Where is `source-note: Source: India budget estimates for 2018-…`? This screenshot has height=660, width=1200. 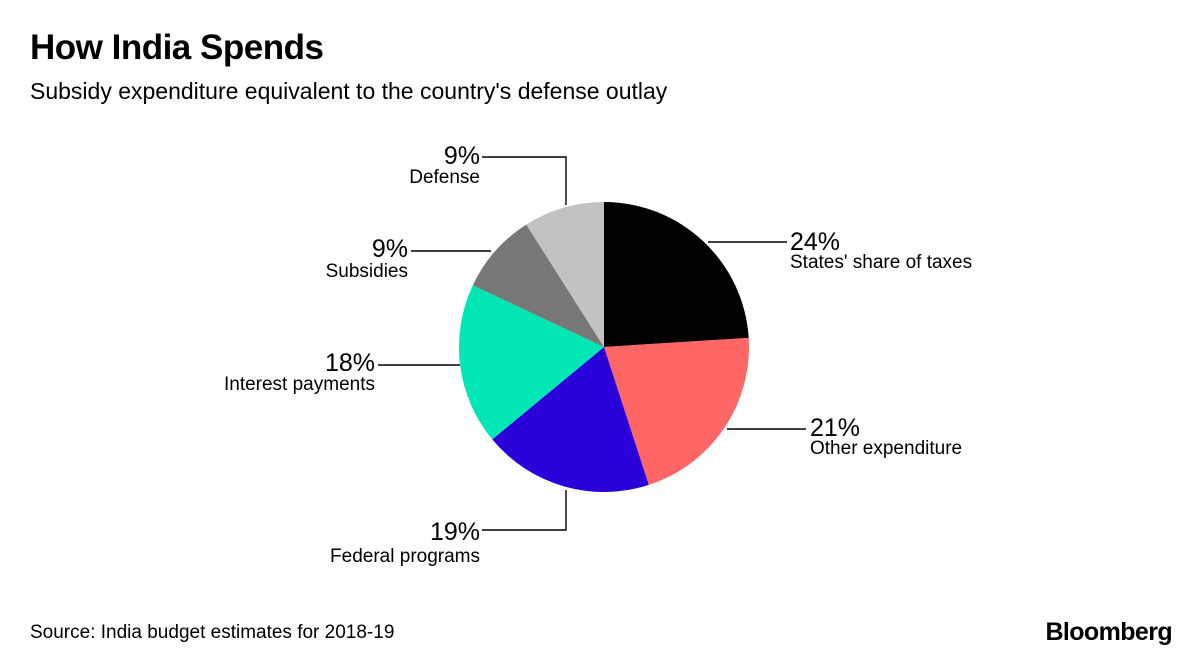
source-note: Source: India budget estimates for 2018-… is located at coordinates (212, 632).